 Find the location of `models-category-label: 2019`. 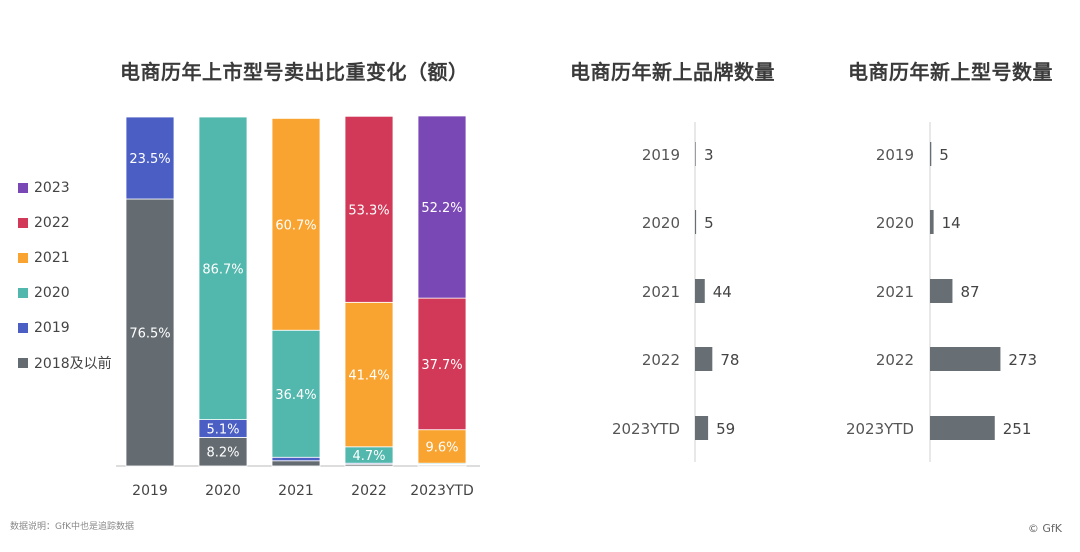

models-category-label: 2019 is located at coordinates (895, 155).